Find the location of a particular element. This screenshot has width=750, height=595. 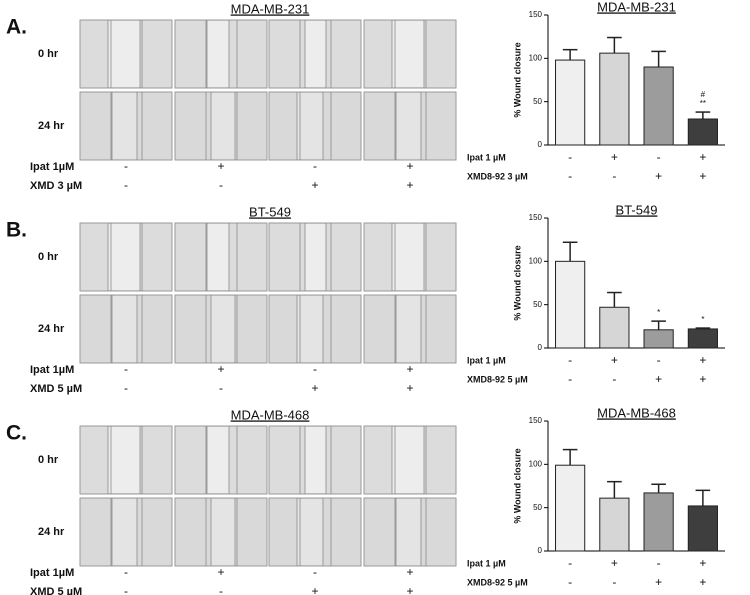

y-tick-label: 50 is located at coordinates (537, 101).